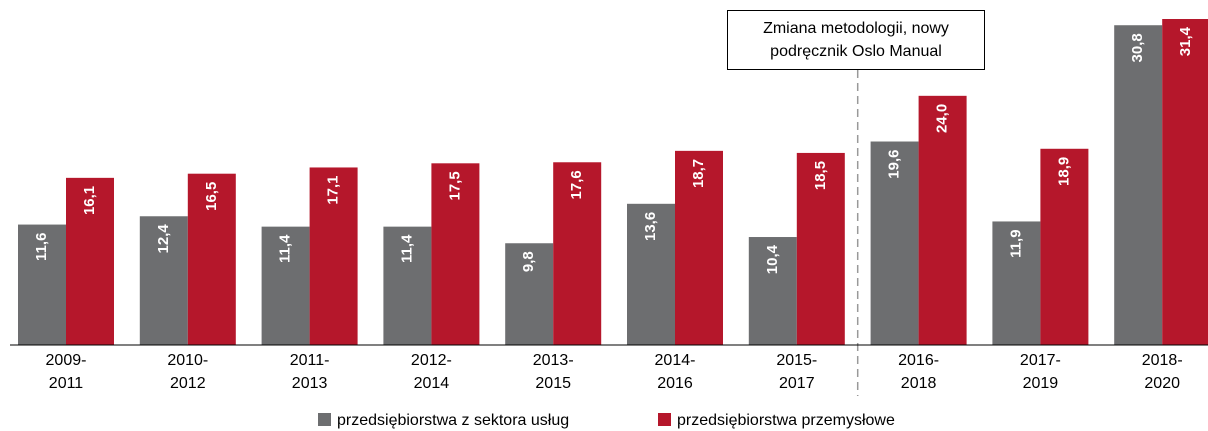  Describe the element at coordinates (772, 259) in the screenshot. I see `value-label: 10,4` at that location.